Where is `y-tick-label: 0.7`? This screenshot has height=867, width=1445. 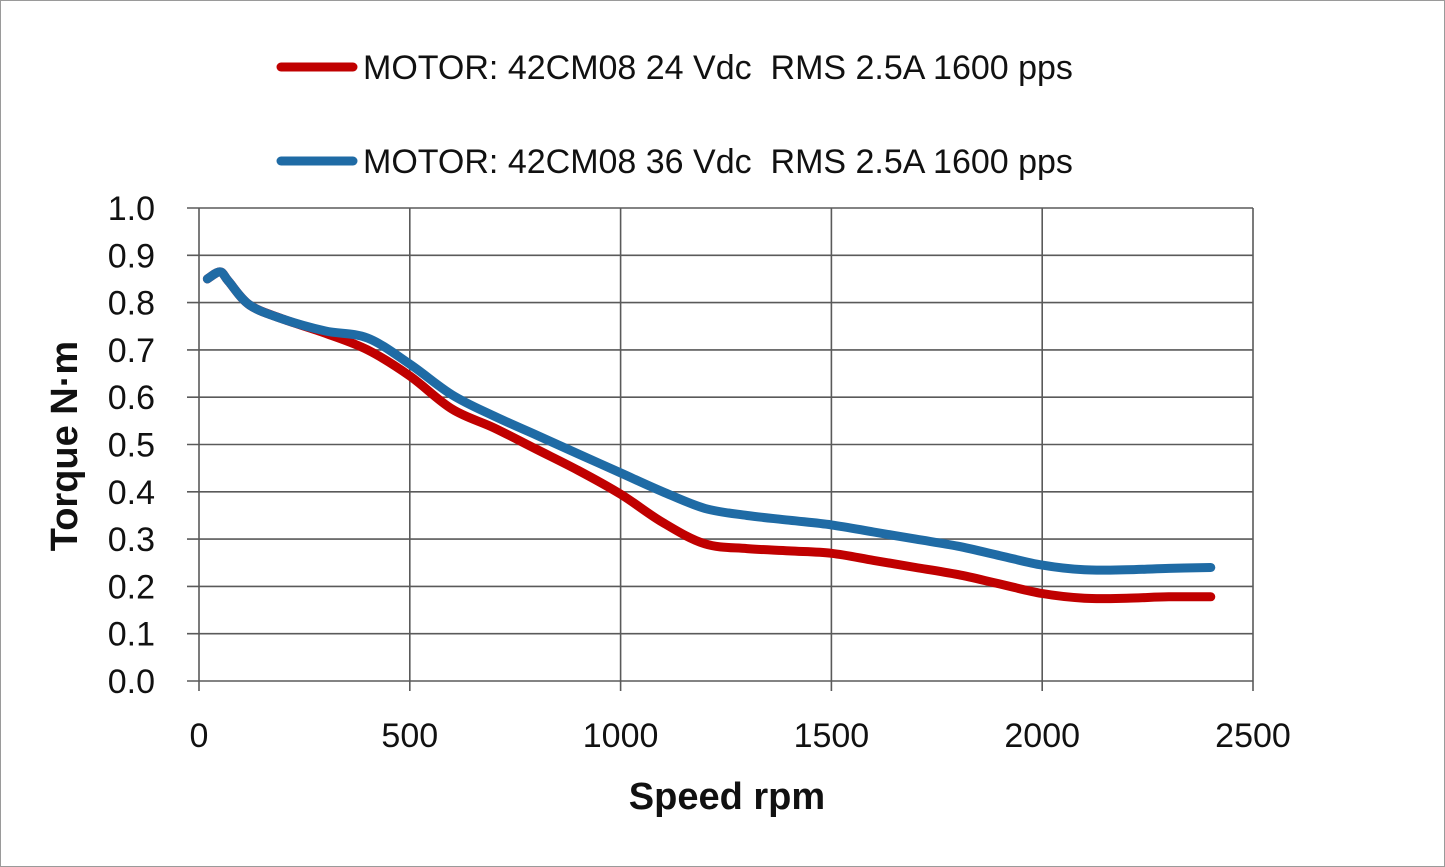
y-tick-label: 0.7 is located at coordinates (131, 351).